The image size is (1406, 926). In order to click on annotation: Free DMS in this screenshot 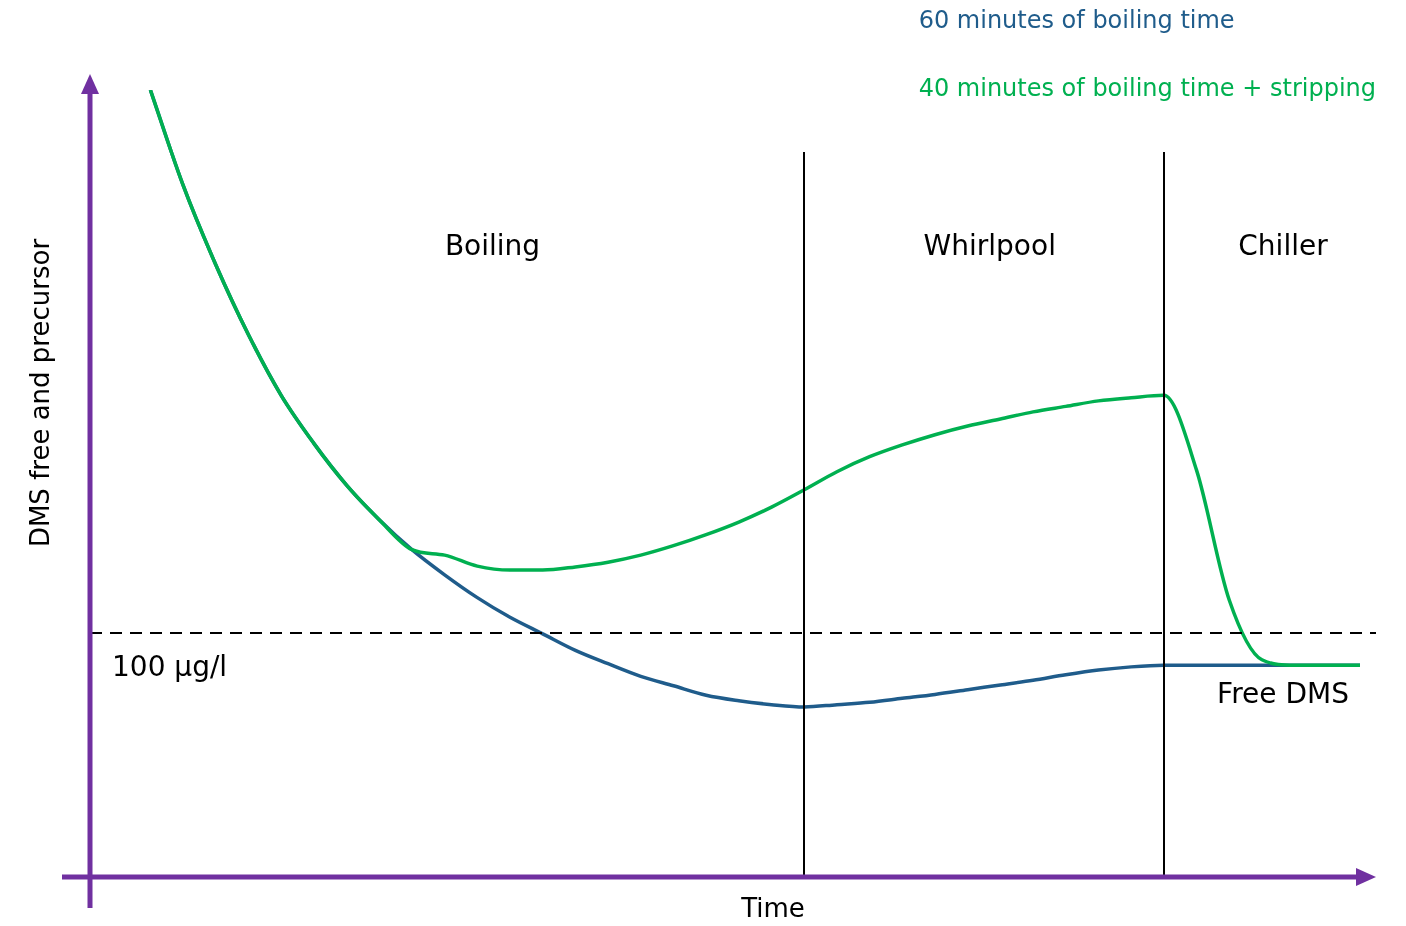, I will do `click(1283, 694)`.